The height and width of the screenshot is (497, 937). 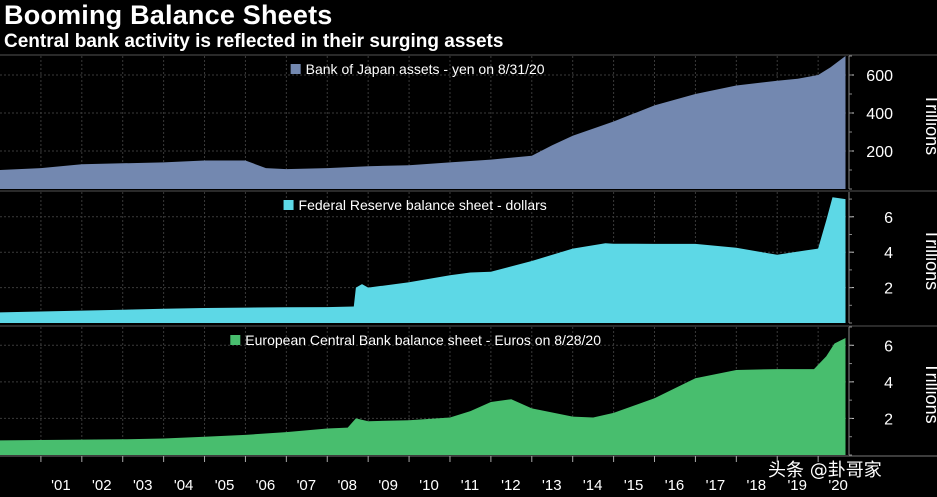 What do you see at coordinates (307, 485) in the screenshot?
I see `x-tick-label: '07` at bounding box center [307, 485].